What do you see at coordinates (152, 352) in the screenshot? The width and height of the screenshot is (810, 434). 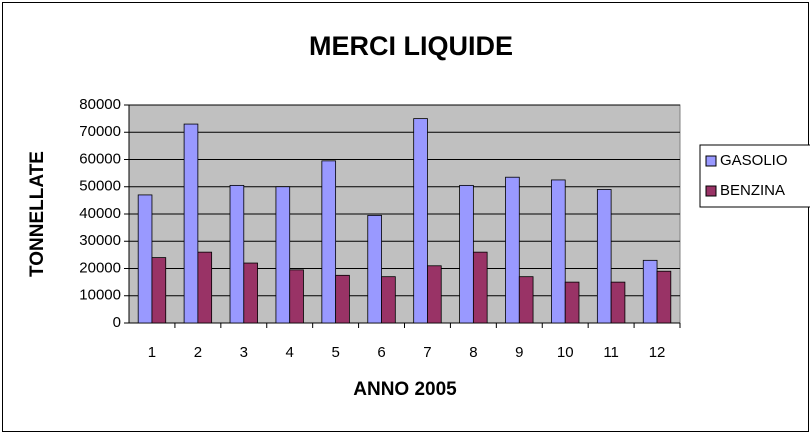 I see `x-tick-label: 1` at bounding box center [152, 352].